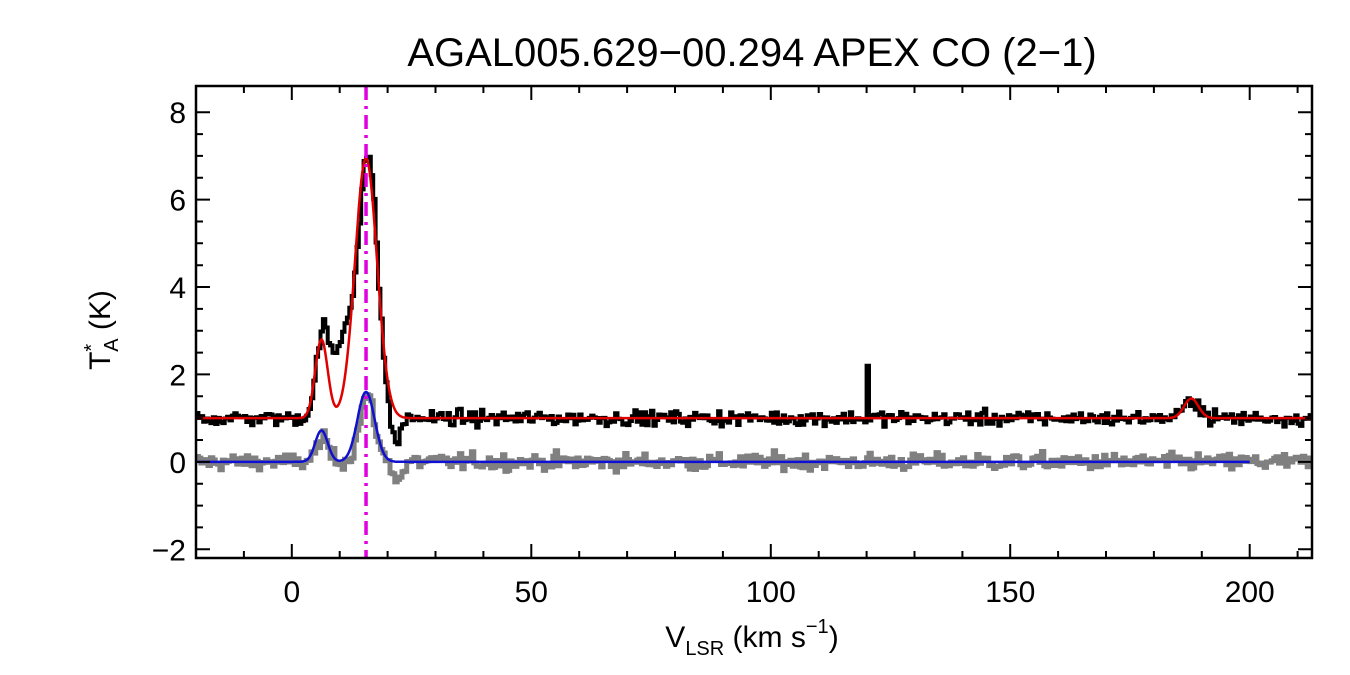  Describe the element at coordinates (291, 592) in the screenshot. I see `x-tick-label: 0` at that location.